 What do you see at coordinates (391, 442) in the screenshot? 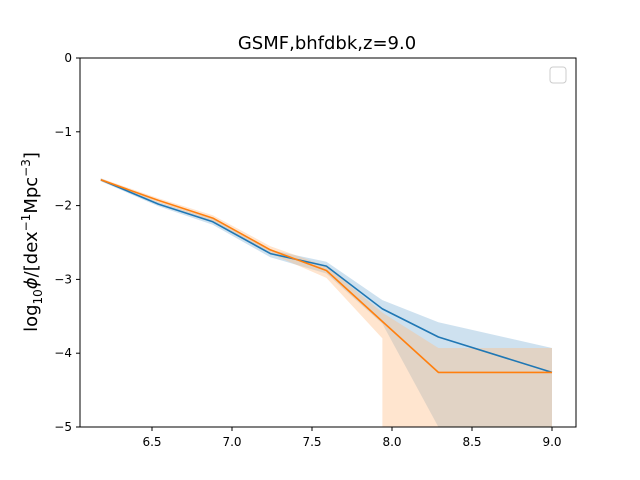
I see `x-tick-label: 8.0` at bounding box center [391, 442].